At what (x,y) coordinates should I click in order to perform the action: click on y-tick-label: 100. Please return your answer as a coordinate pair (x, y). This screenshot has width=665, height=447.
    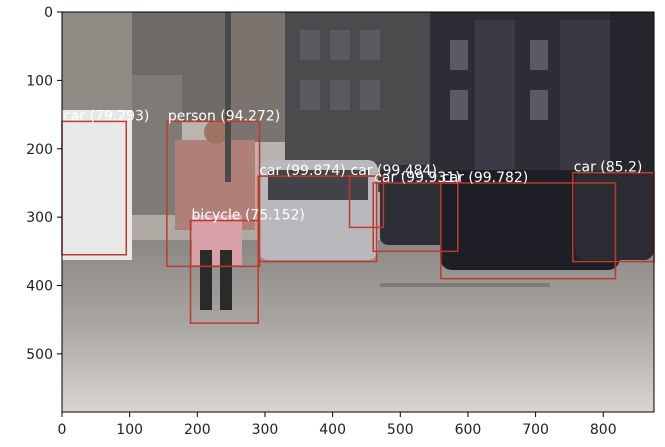
    Looking at the image, I should click on (39, 81).